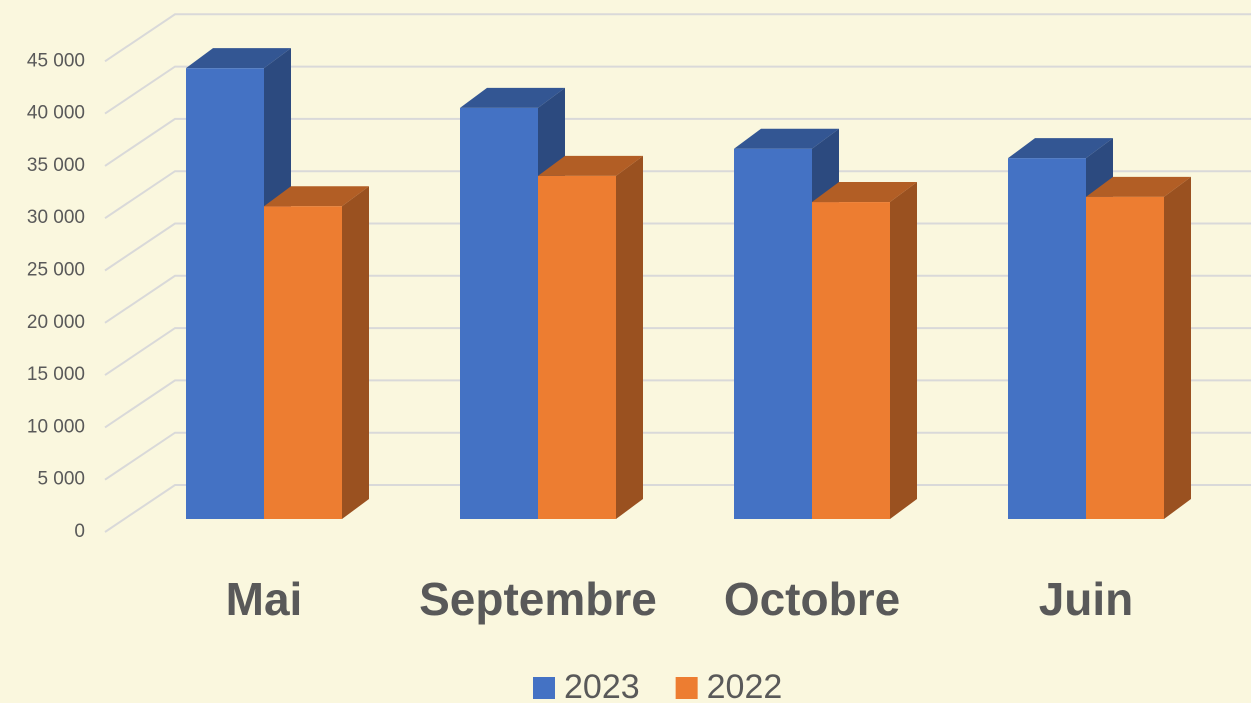 The image size is (1251, 703). I want to click on y-tick-label: 40 000, so click(56, 113).